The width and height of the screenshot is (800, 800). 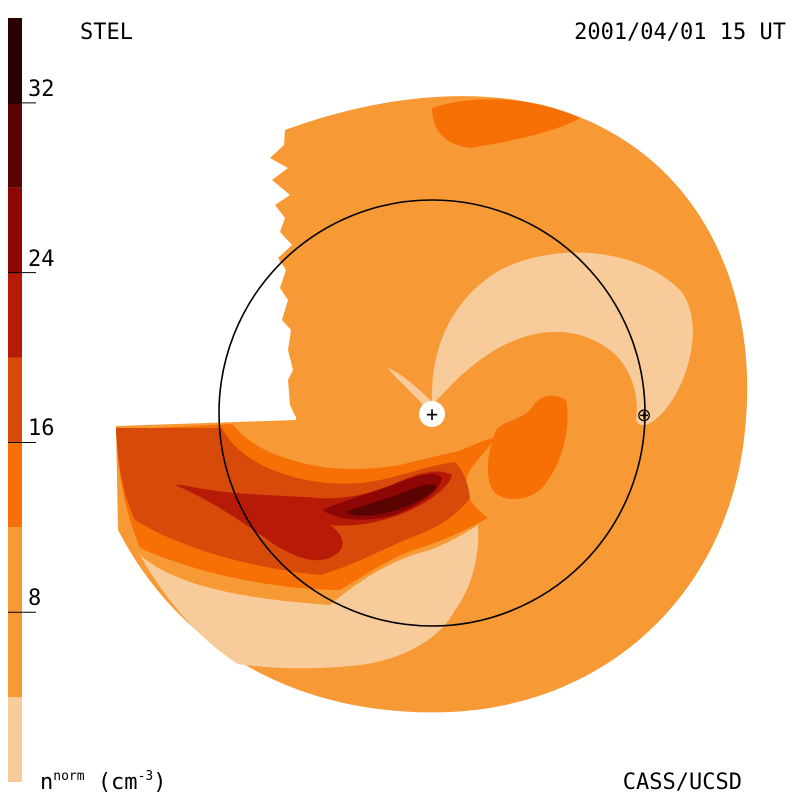 What do you see at coordinates (309, 597) in the screenshot?
I see `density-light-band-lower` at bounding box center [309, 597].